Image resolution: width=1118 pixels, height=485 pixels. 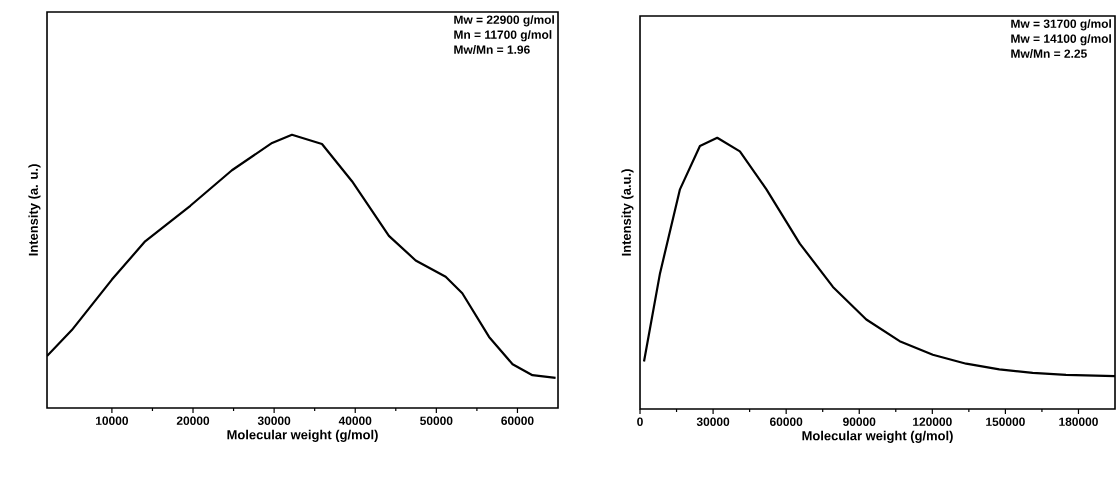 What do you see at coordinates (1061, 25) in the screenshot?
I see `text: Mw = 31700 g/mol` at bounding box center [1061, 25].